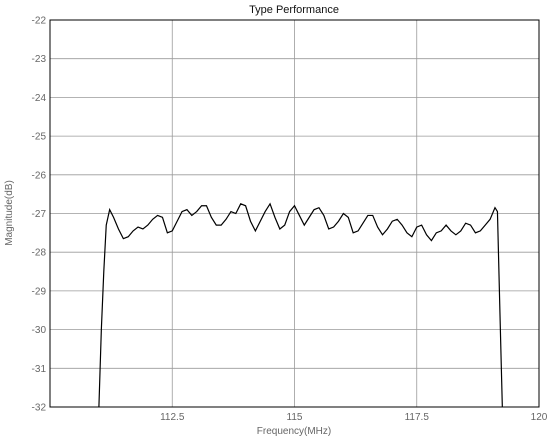 This screenshot has width=552, height=441. Describe the element at coordinates (9, 213) in the screenshot. I see `y-axis-label: Magnitude(dB)` at that location.